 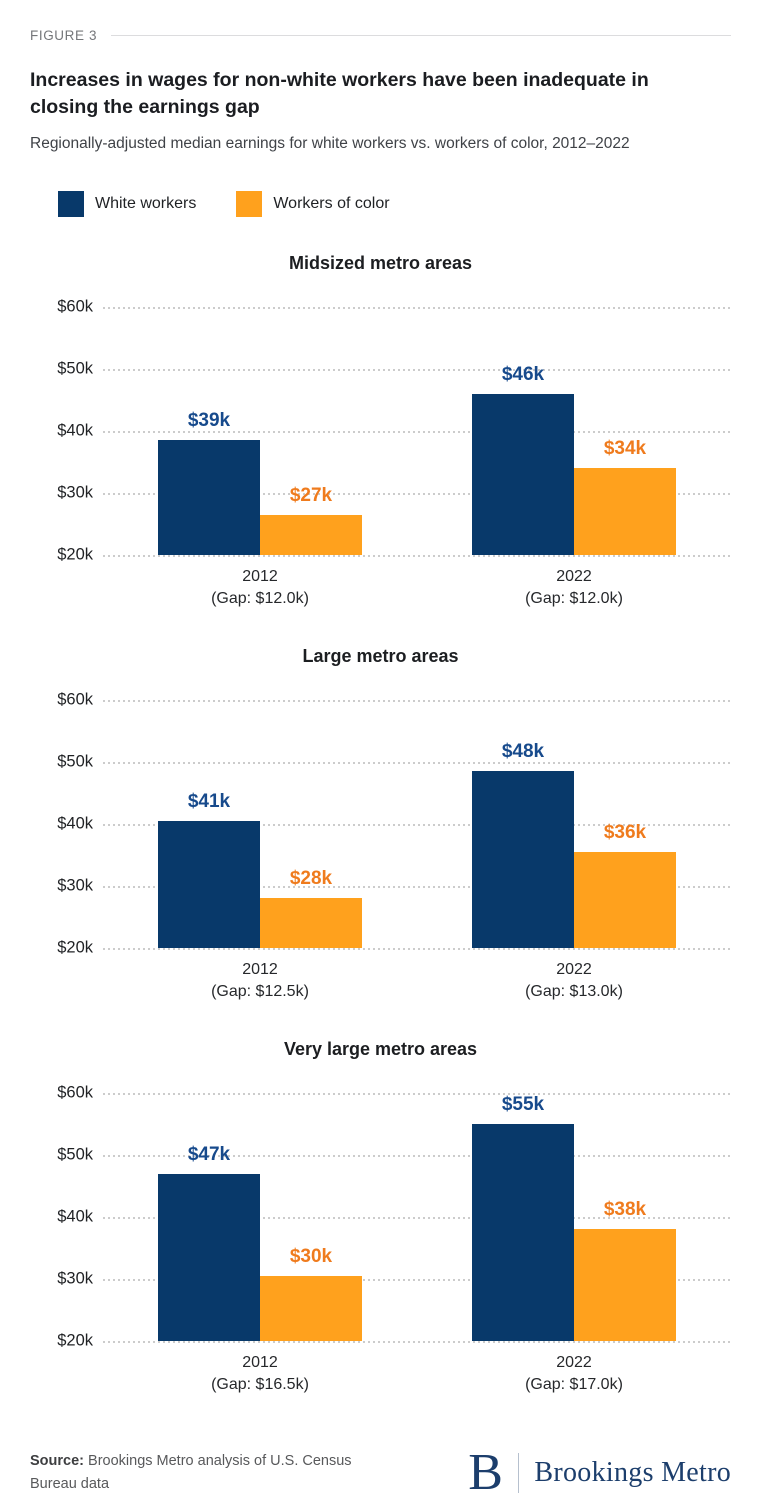 I want to click on white-workers-swatch, so click(x=71, y=204).